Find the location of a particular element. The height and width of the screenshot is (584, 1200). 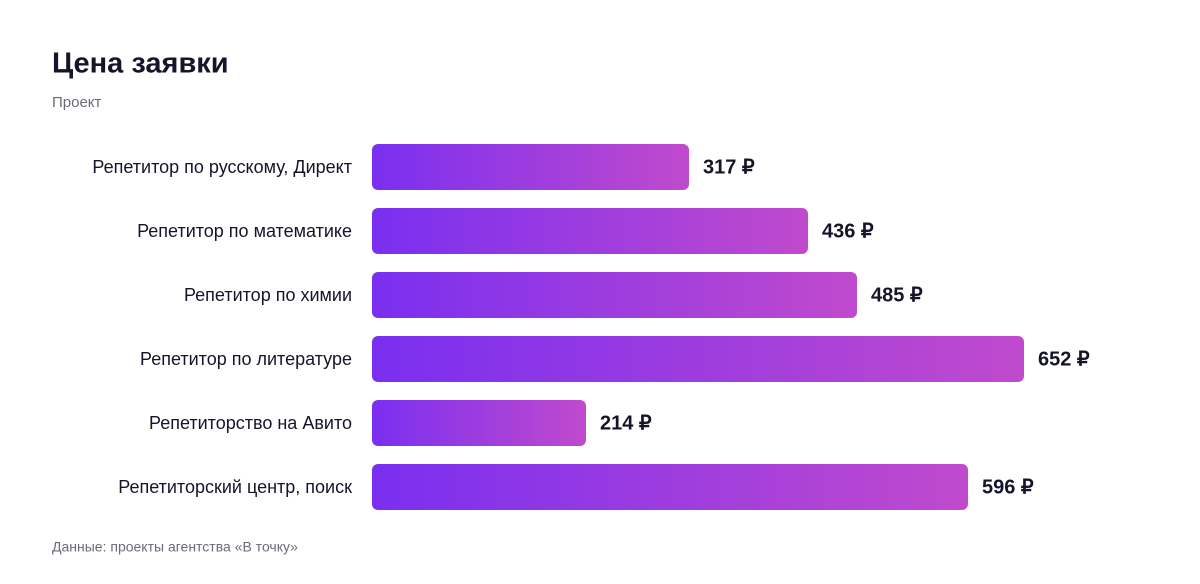

category-label: Репетитор по математике is located at coordinates (244, 231).